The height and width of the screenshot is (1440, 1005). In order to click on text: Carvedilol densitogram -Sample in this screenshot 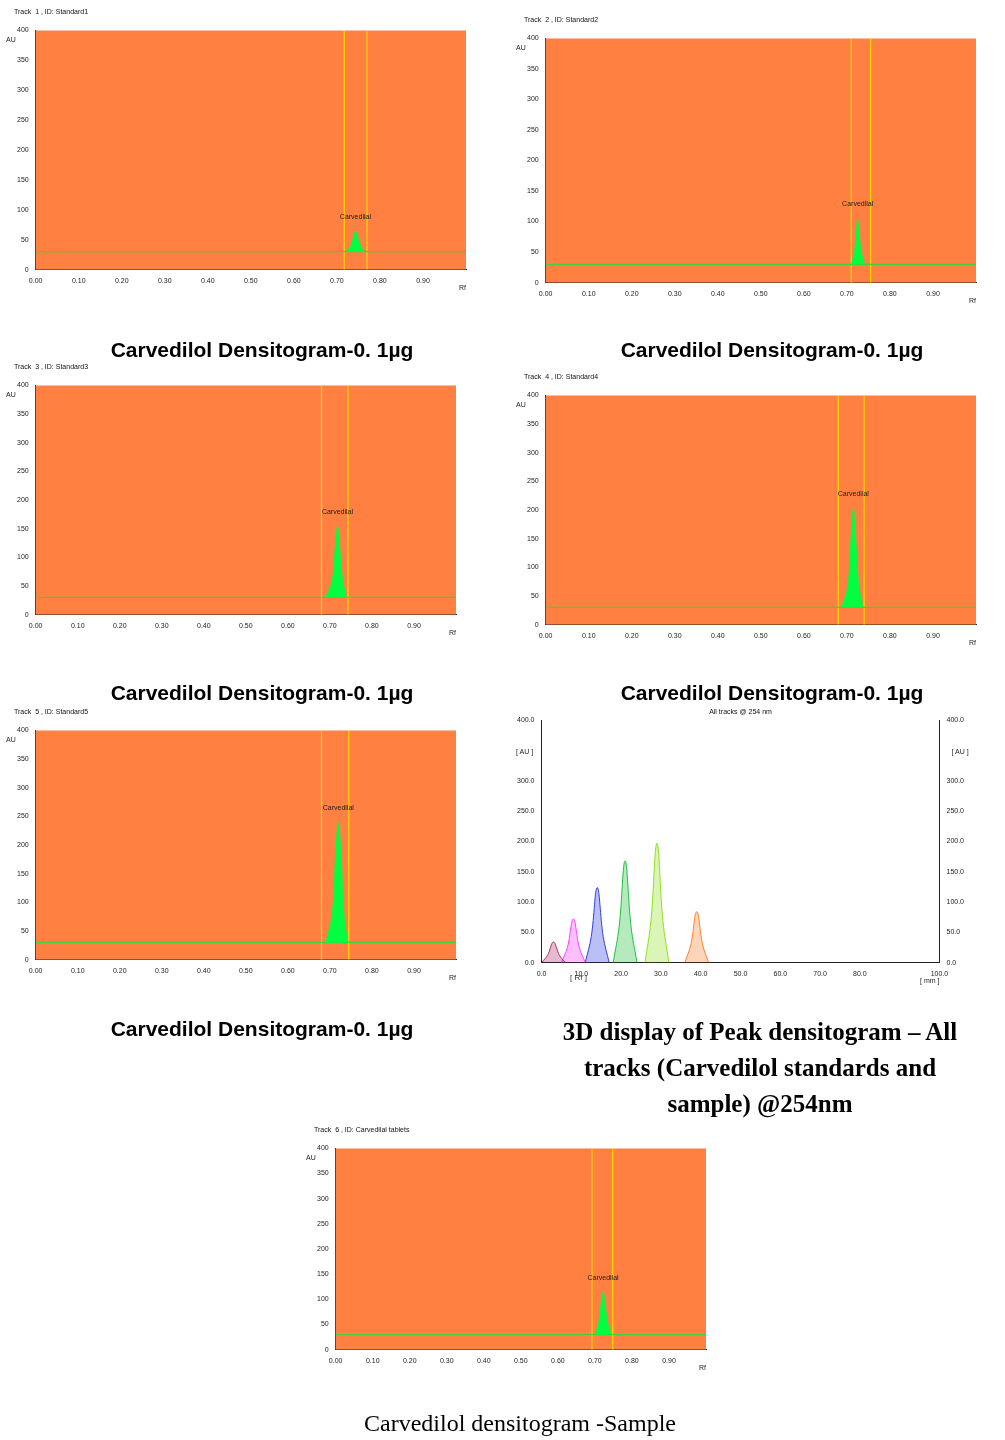, I will do `click(520, 1423)`.